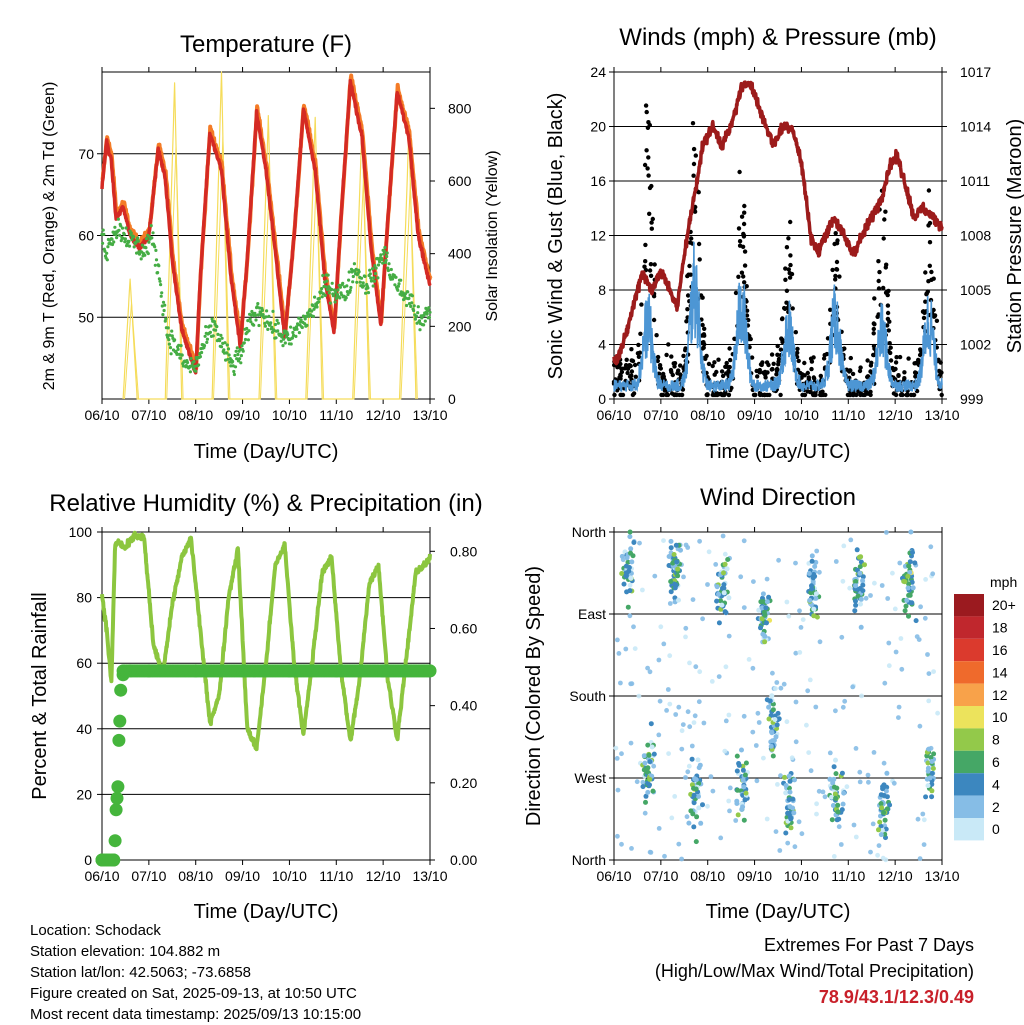  What do you see at coordinates (383, 876) in the screenshot?
I see `humidity-x-tick-label: 12/10` at bounding box center [383, 876].